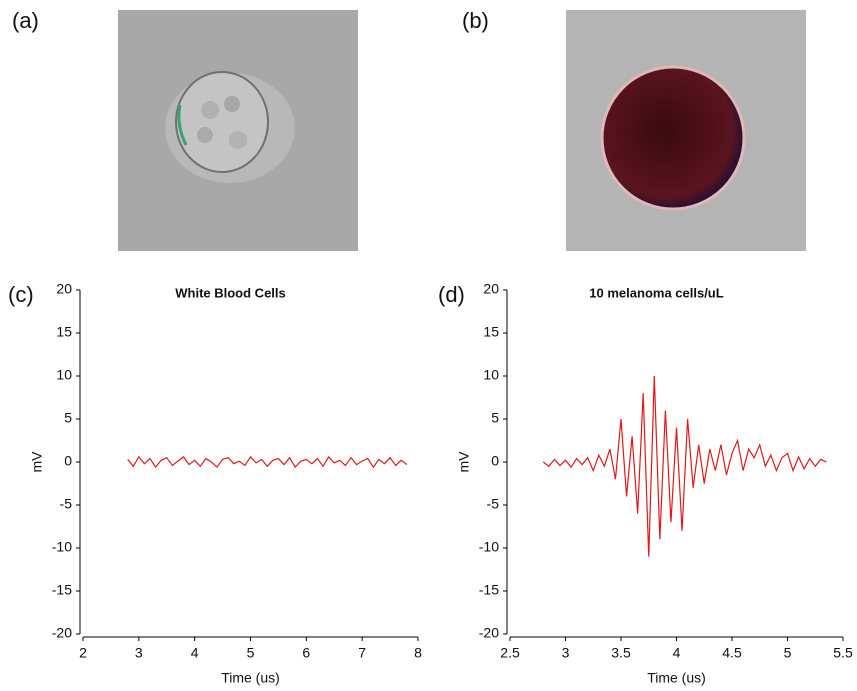  I want to click on x-tick-label: 2.5, so click(510, 653).